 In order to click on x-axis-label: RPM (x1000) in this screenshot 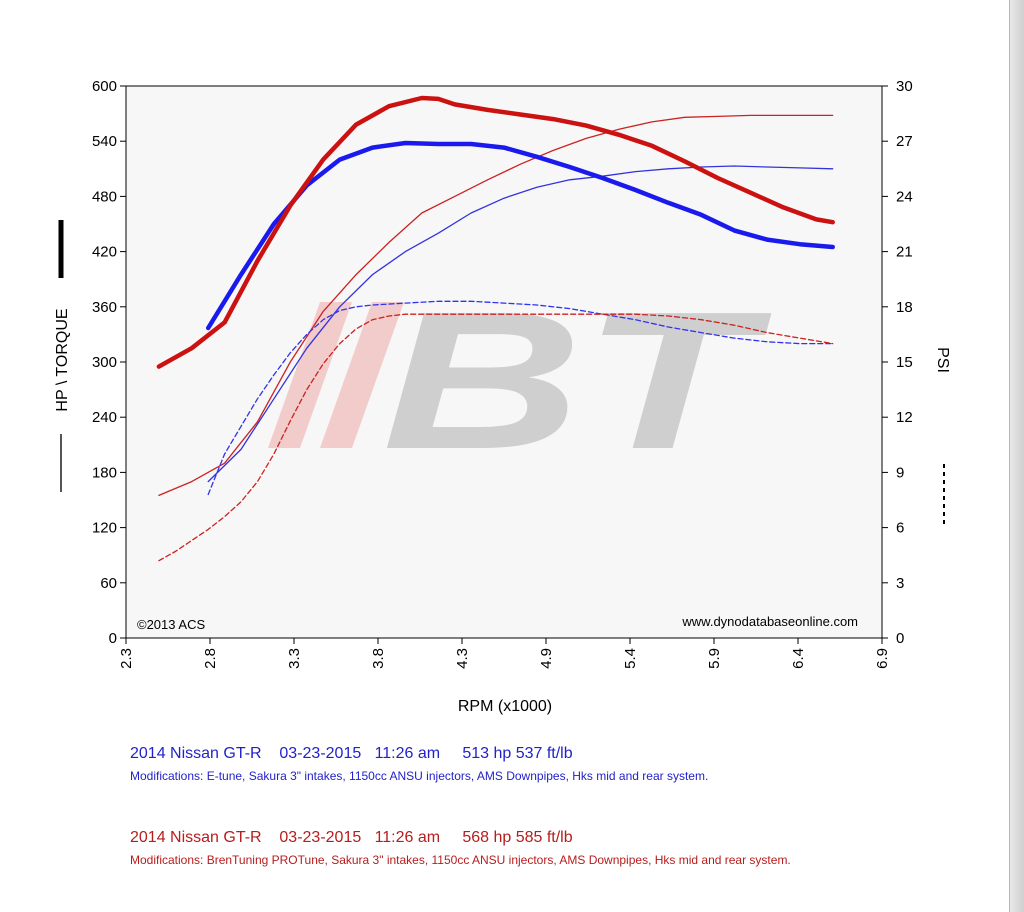, I will do `click(505, 706)`.